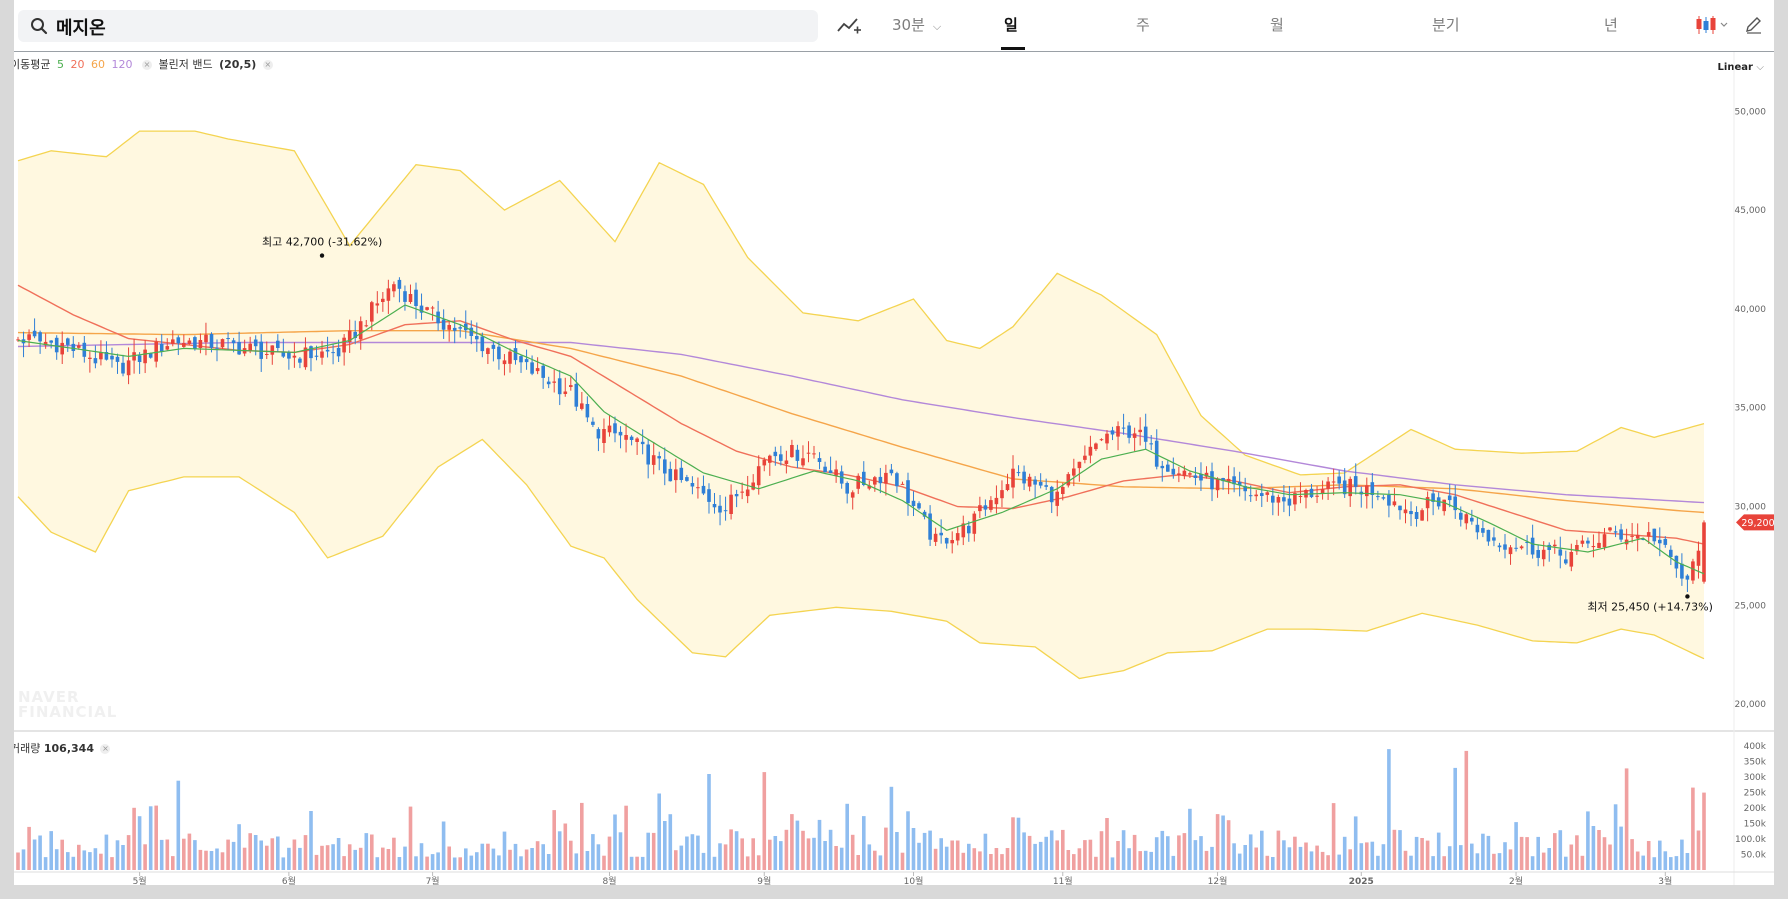 This screenshot has height=899, width=1788. I want to click on time-tick-label: 11월, so click(1063, 880).